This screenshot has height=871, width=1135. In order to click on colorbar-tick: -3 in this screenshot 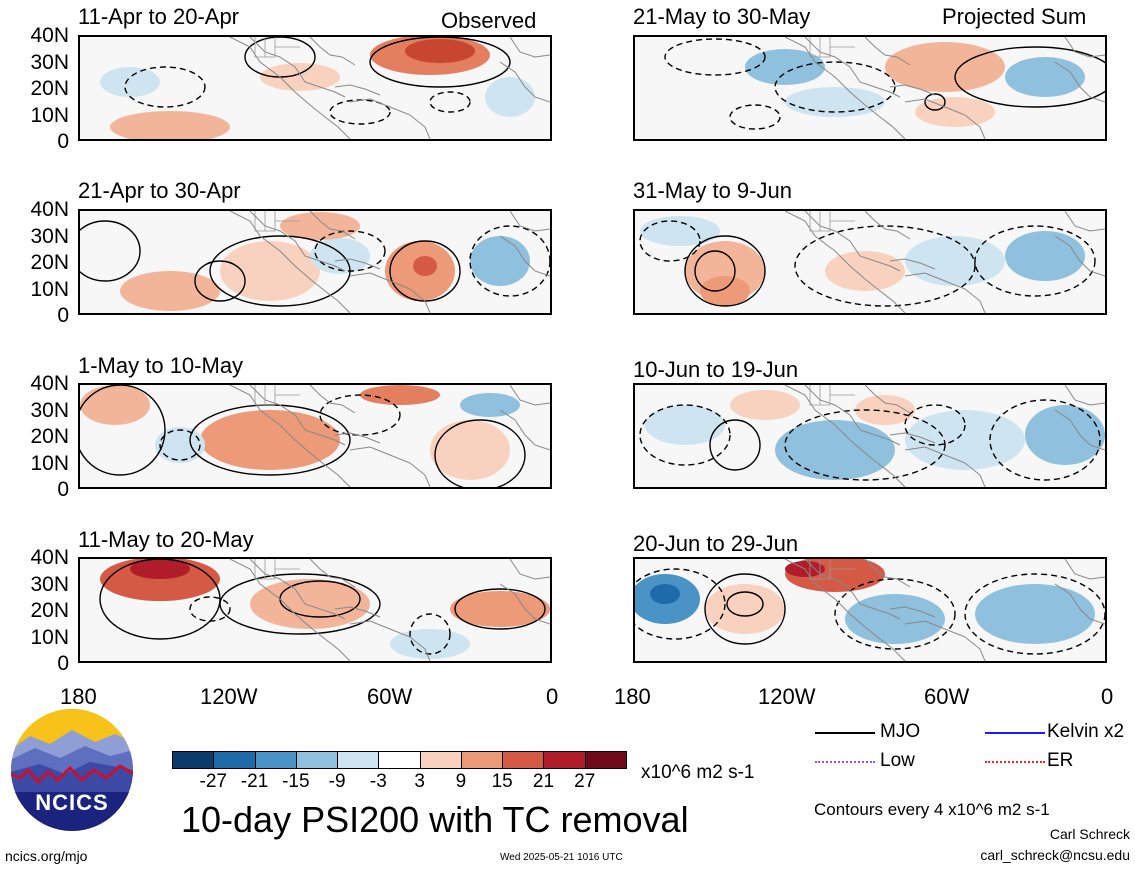, I will do `click(378, 781)`.